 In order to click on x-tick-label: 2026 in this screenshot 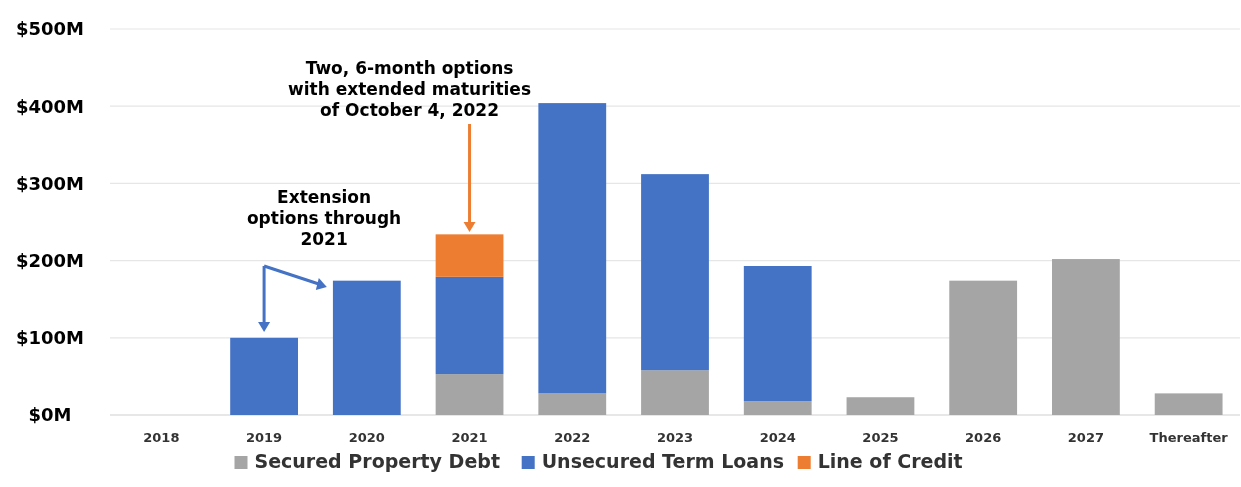, I will do `click(983, 437)`.